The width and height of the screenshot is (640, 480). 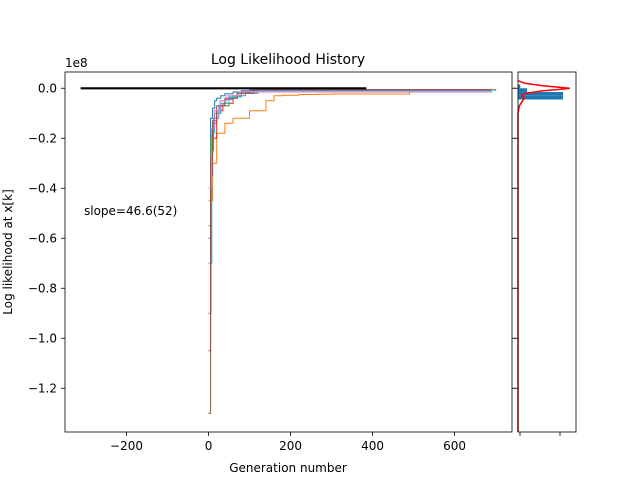 I want to click on y-tick-label: −0.6, so click(x=42, y=238).